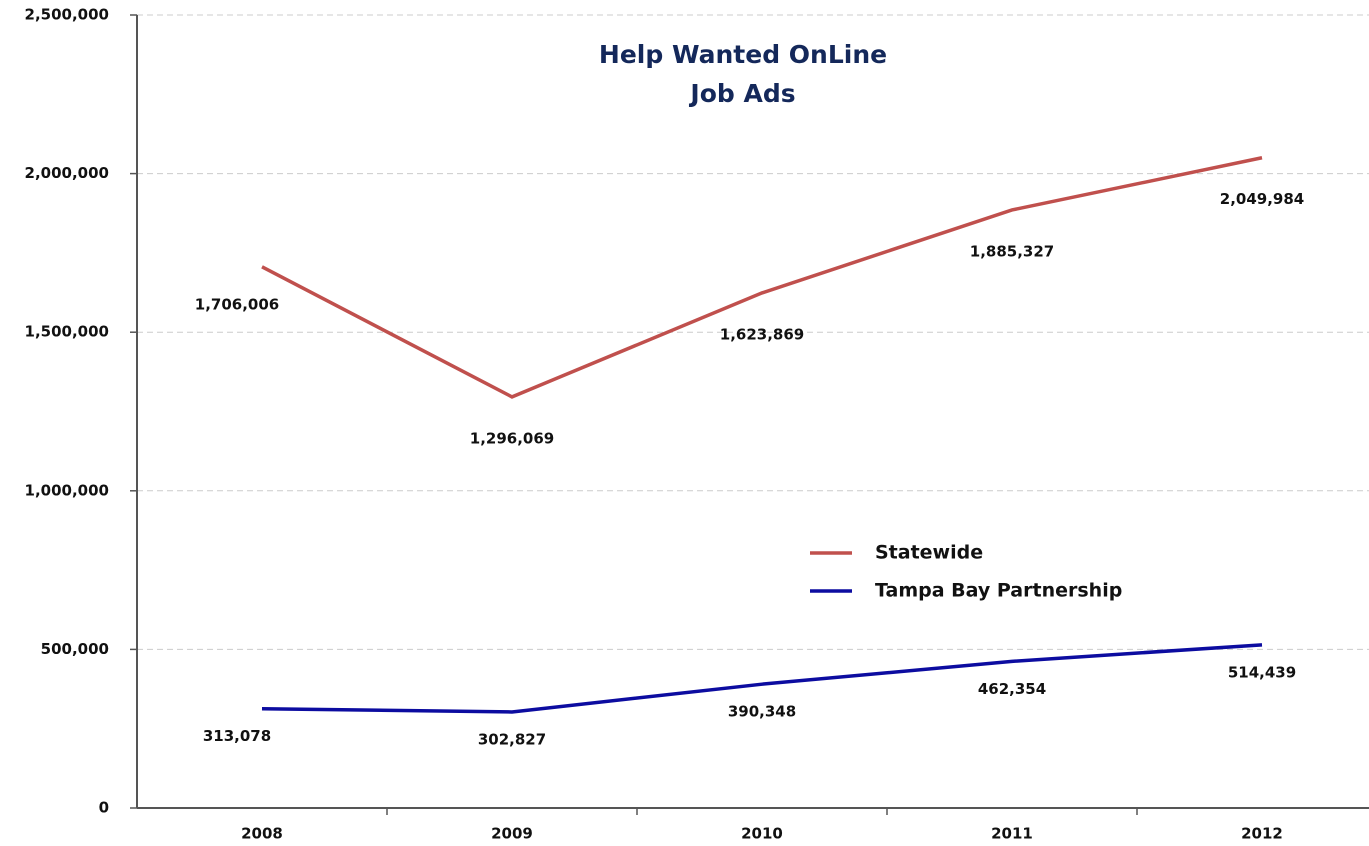 This screenshot has width=1369, height=846. I want to click on chart-title: Job Ads, so click(741, 93).